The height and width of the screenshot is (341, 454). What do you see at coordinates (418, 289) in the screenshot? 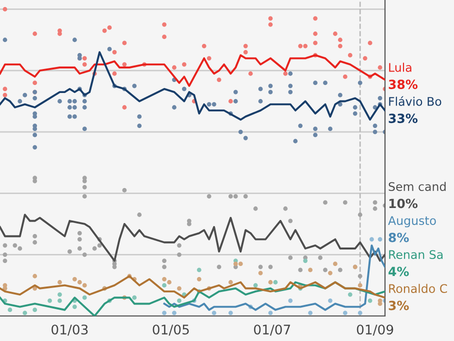
I see `series-label: Ronaldo C` at bounding box center [418, 289].